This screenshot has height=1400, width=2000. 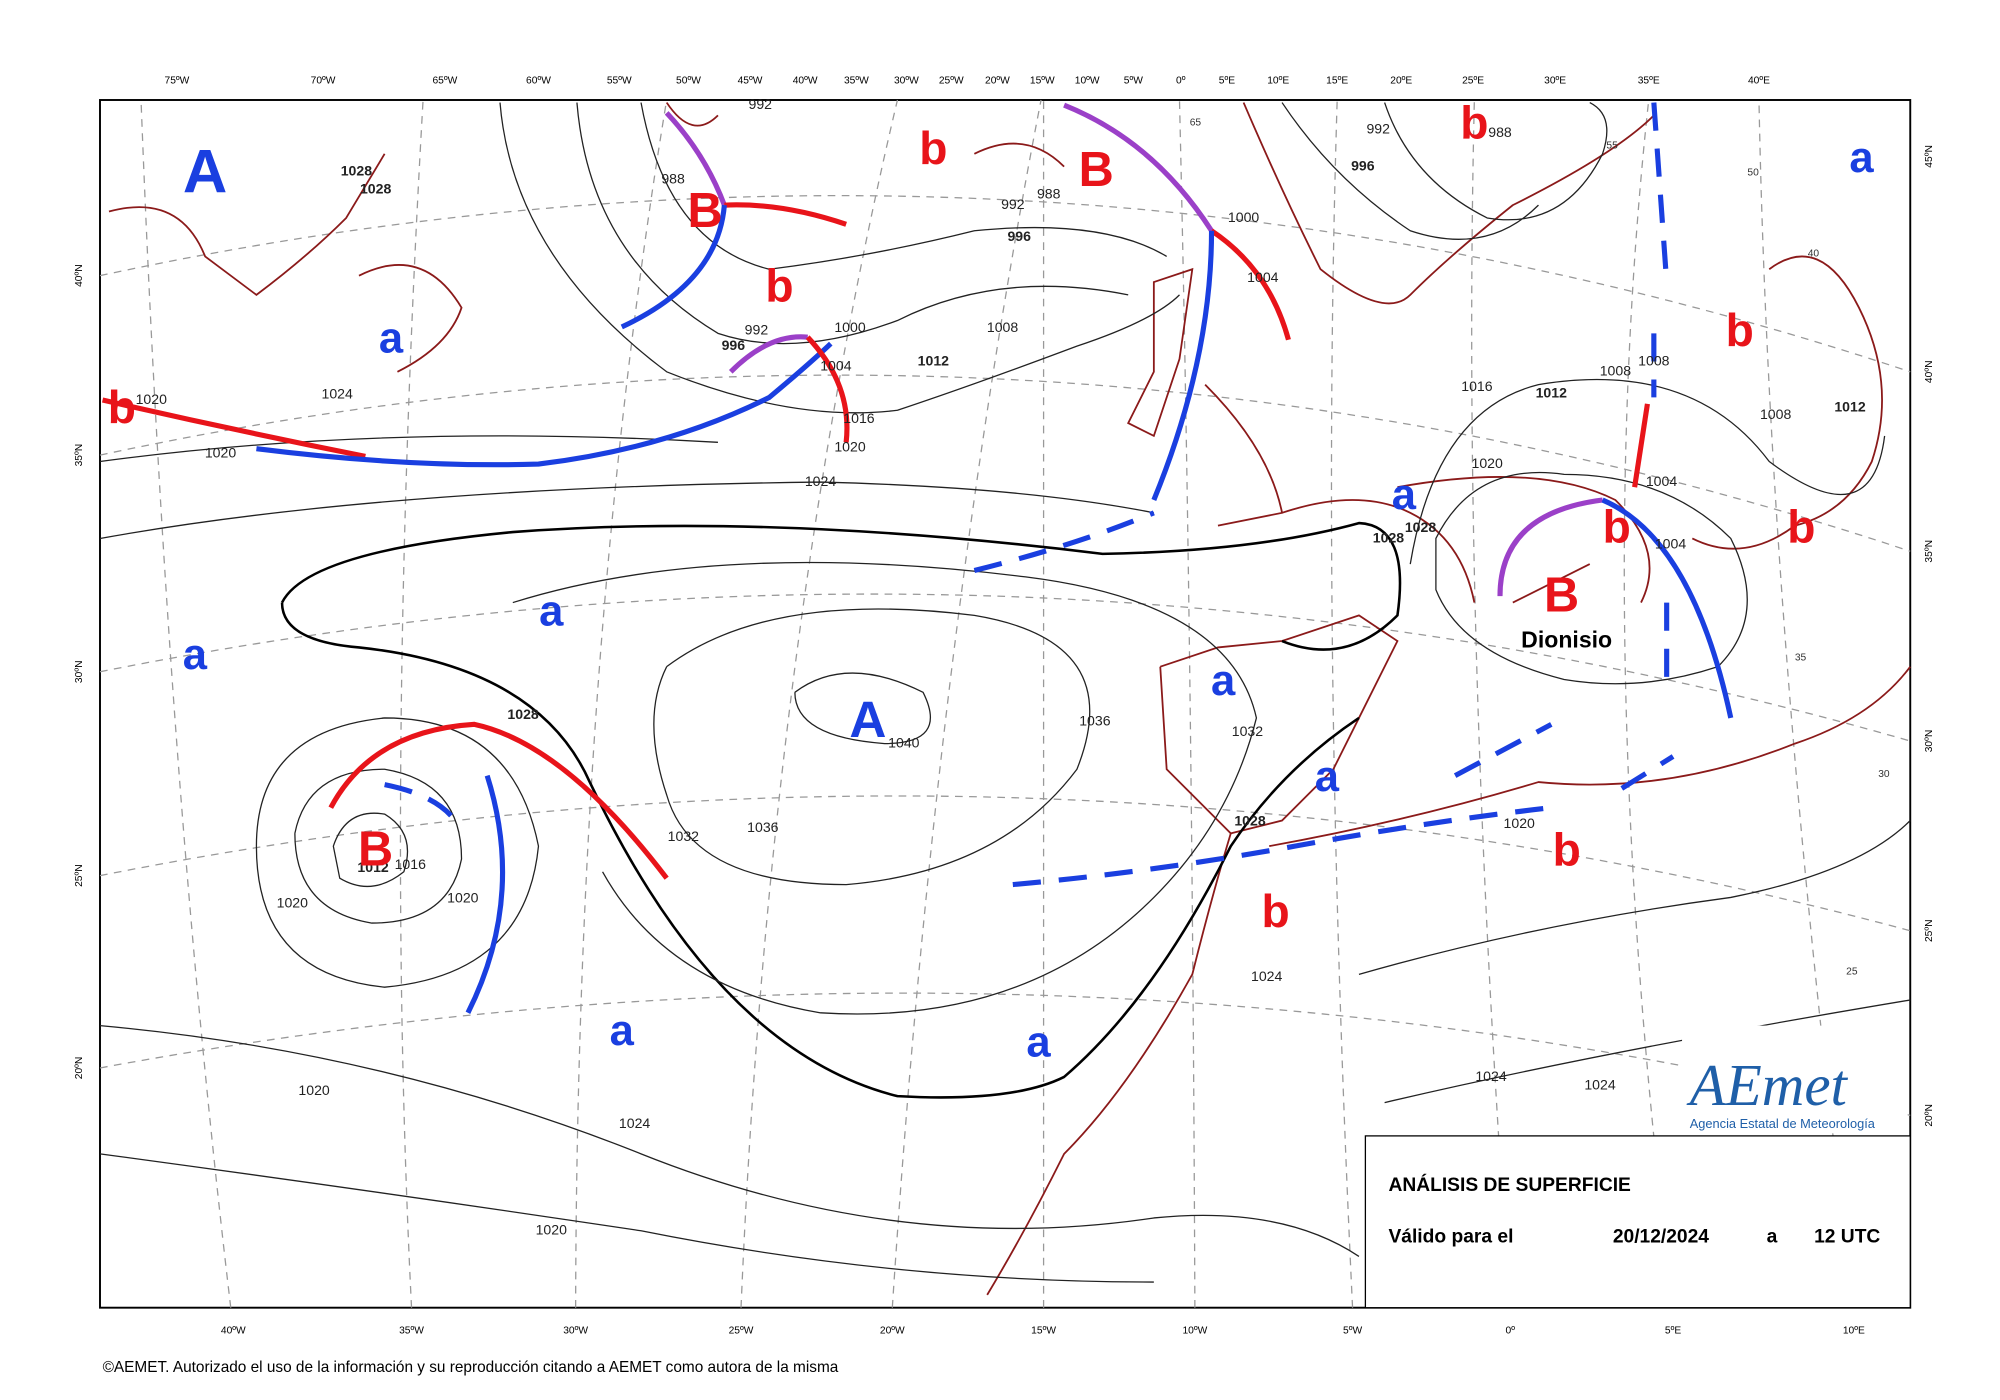 What do you see at coordinates (79, 455) in the screenshot?
I see `left-latitude: 35ºN` at bounding box center [79, 455].